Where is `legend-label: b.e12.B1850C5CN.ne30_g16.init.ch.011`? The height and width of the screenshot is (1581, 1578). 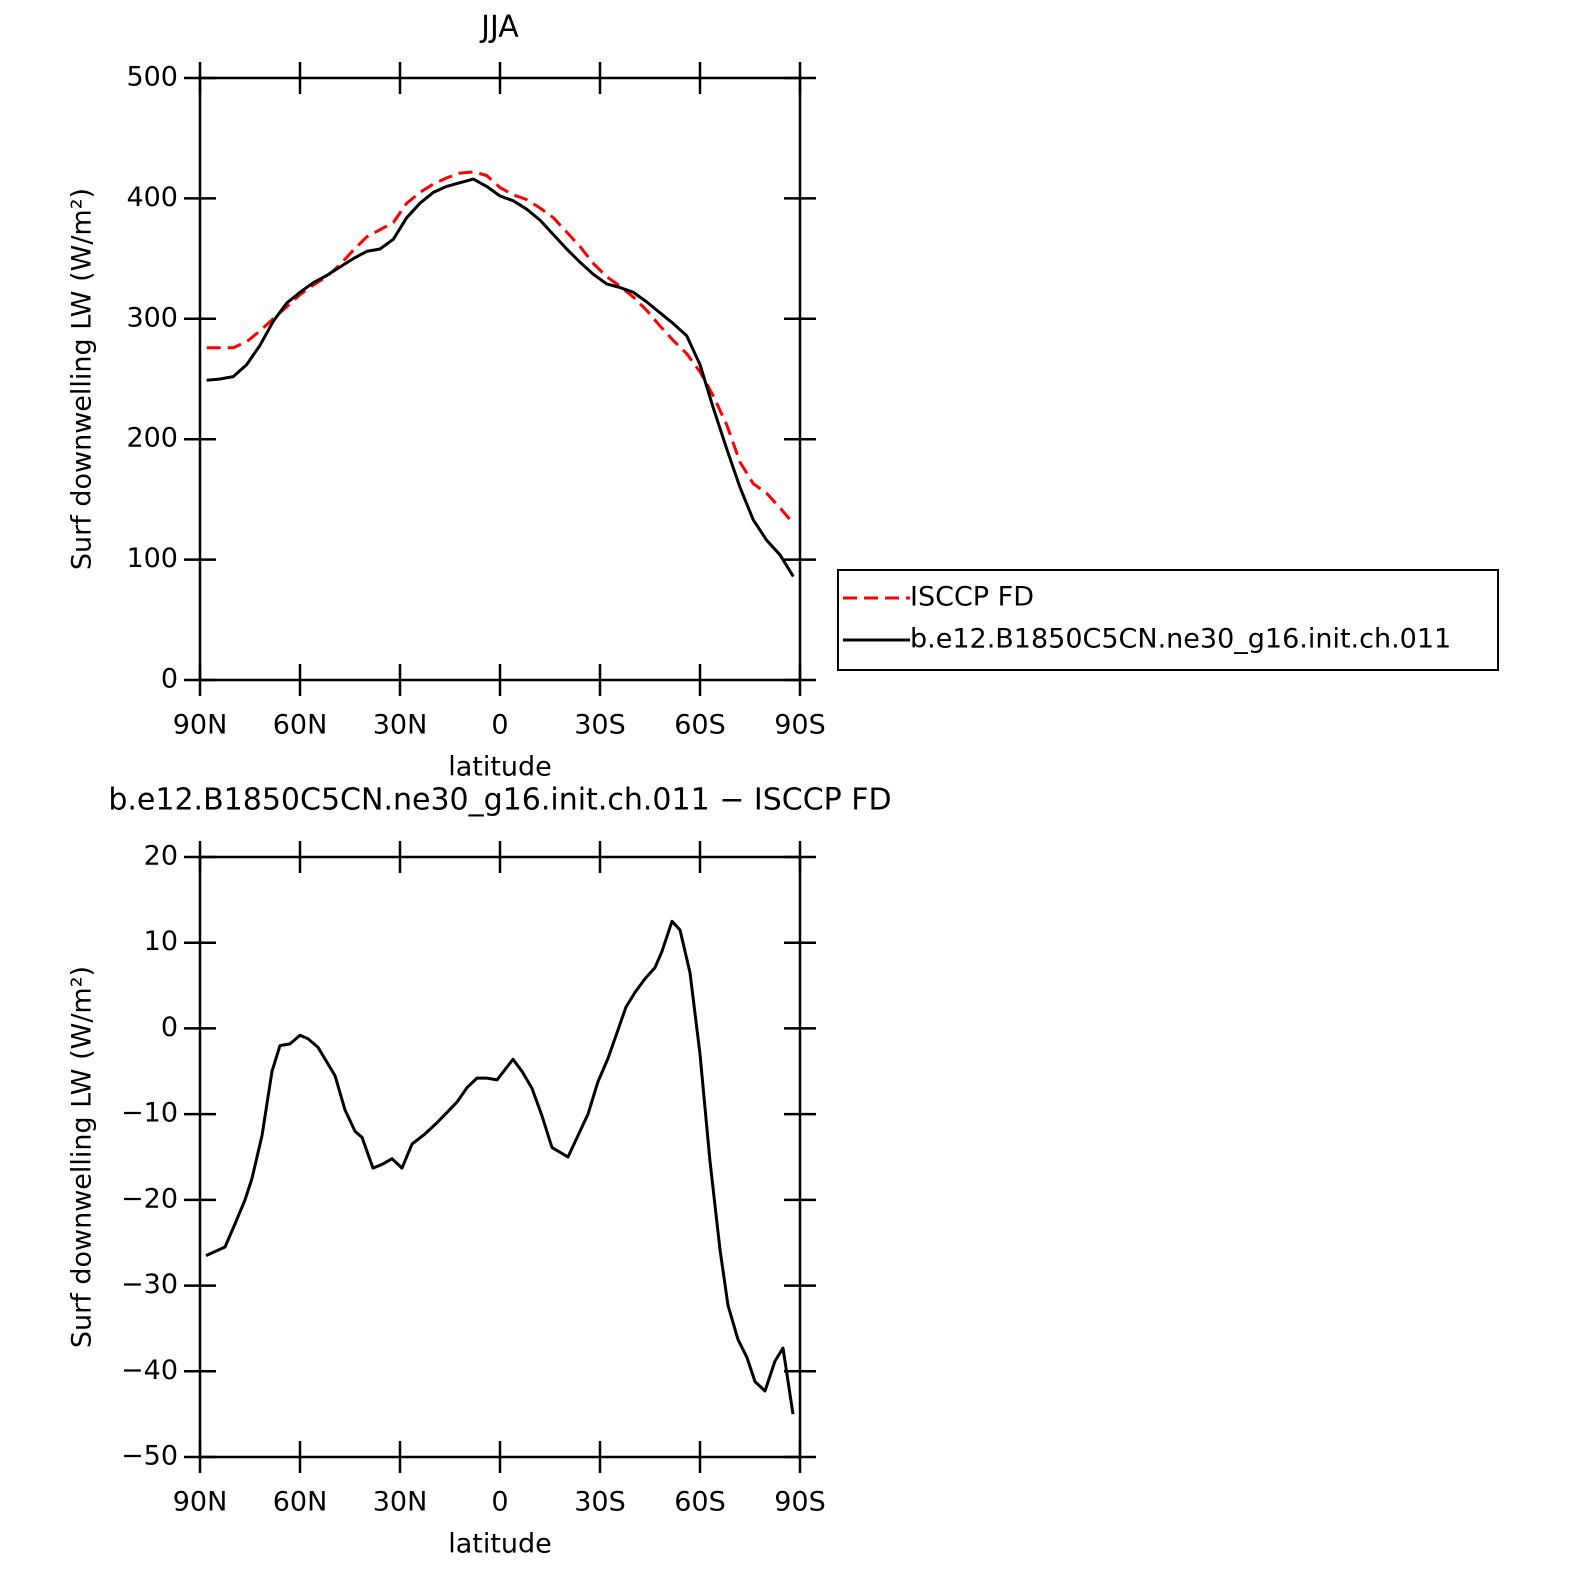
legend-label: b.e12.B1850C5CN.ne30_g16.init.ch.011 is located at coordinates (1180, 639).